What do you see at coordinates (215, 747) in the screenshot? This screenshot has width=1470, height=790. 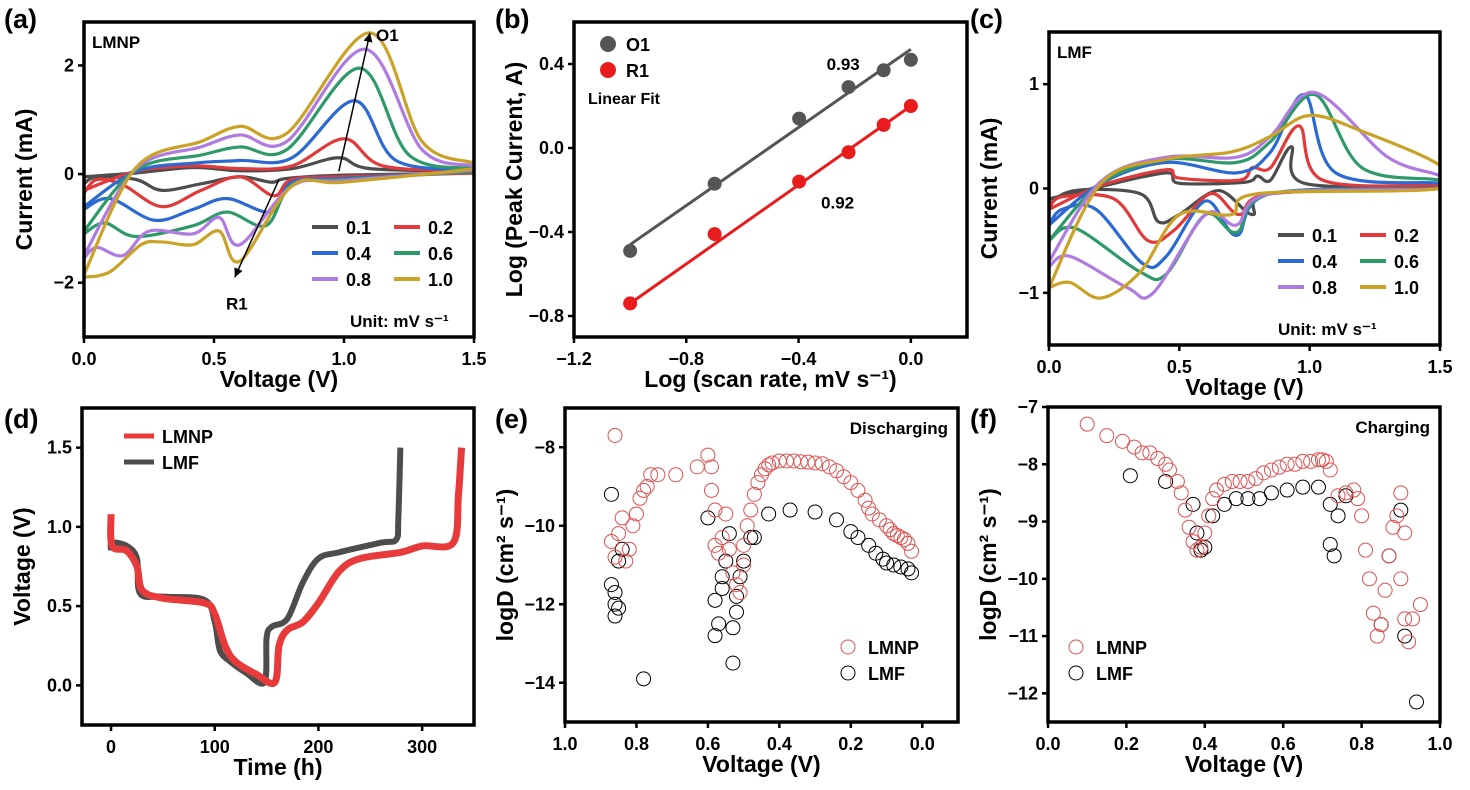 I see `x-tick-label: 100` at bounding box center [215, 747].